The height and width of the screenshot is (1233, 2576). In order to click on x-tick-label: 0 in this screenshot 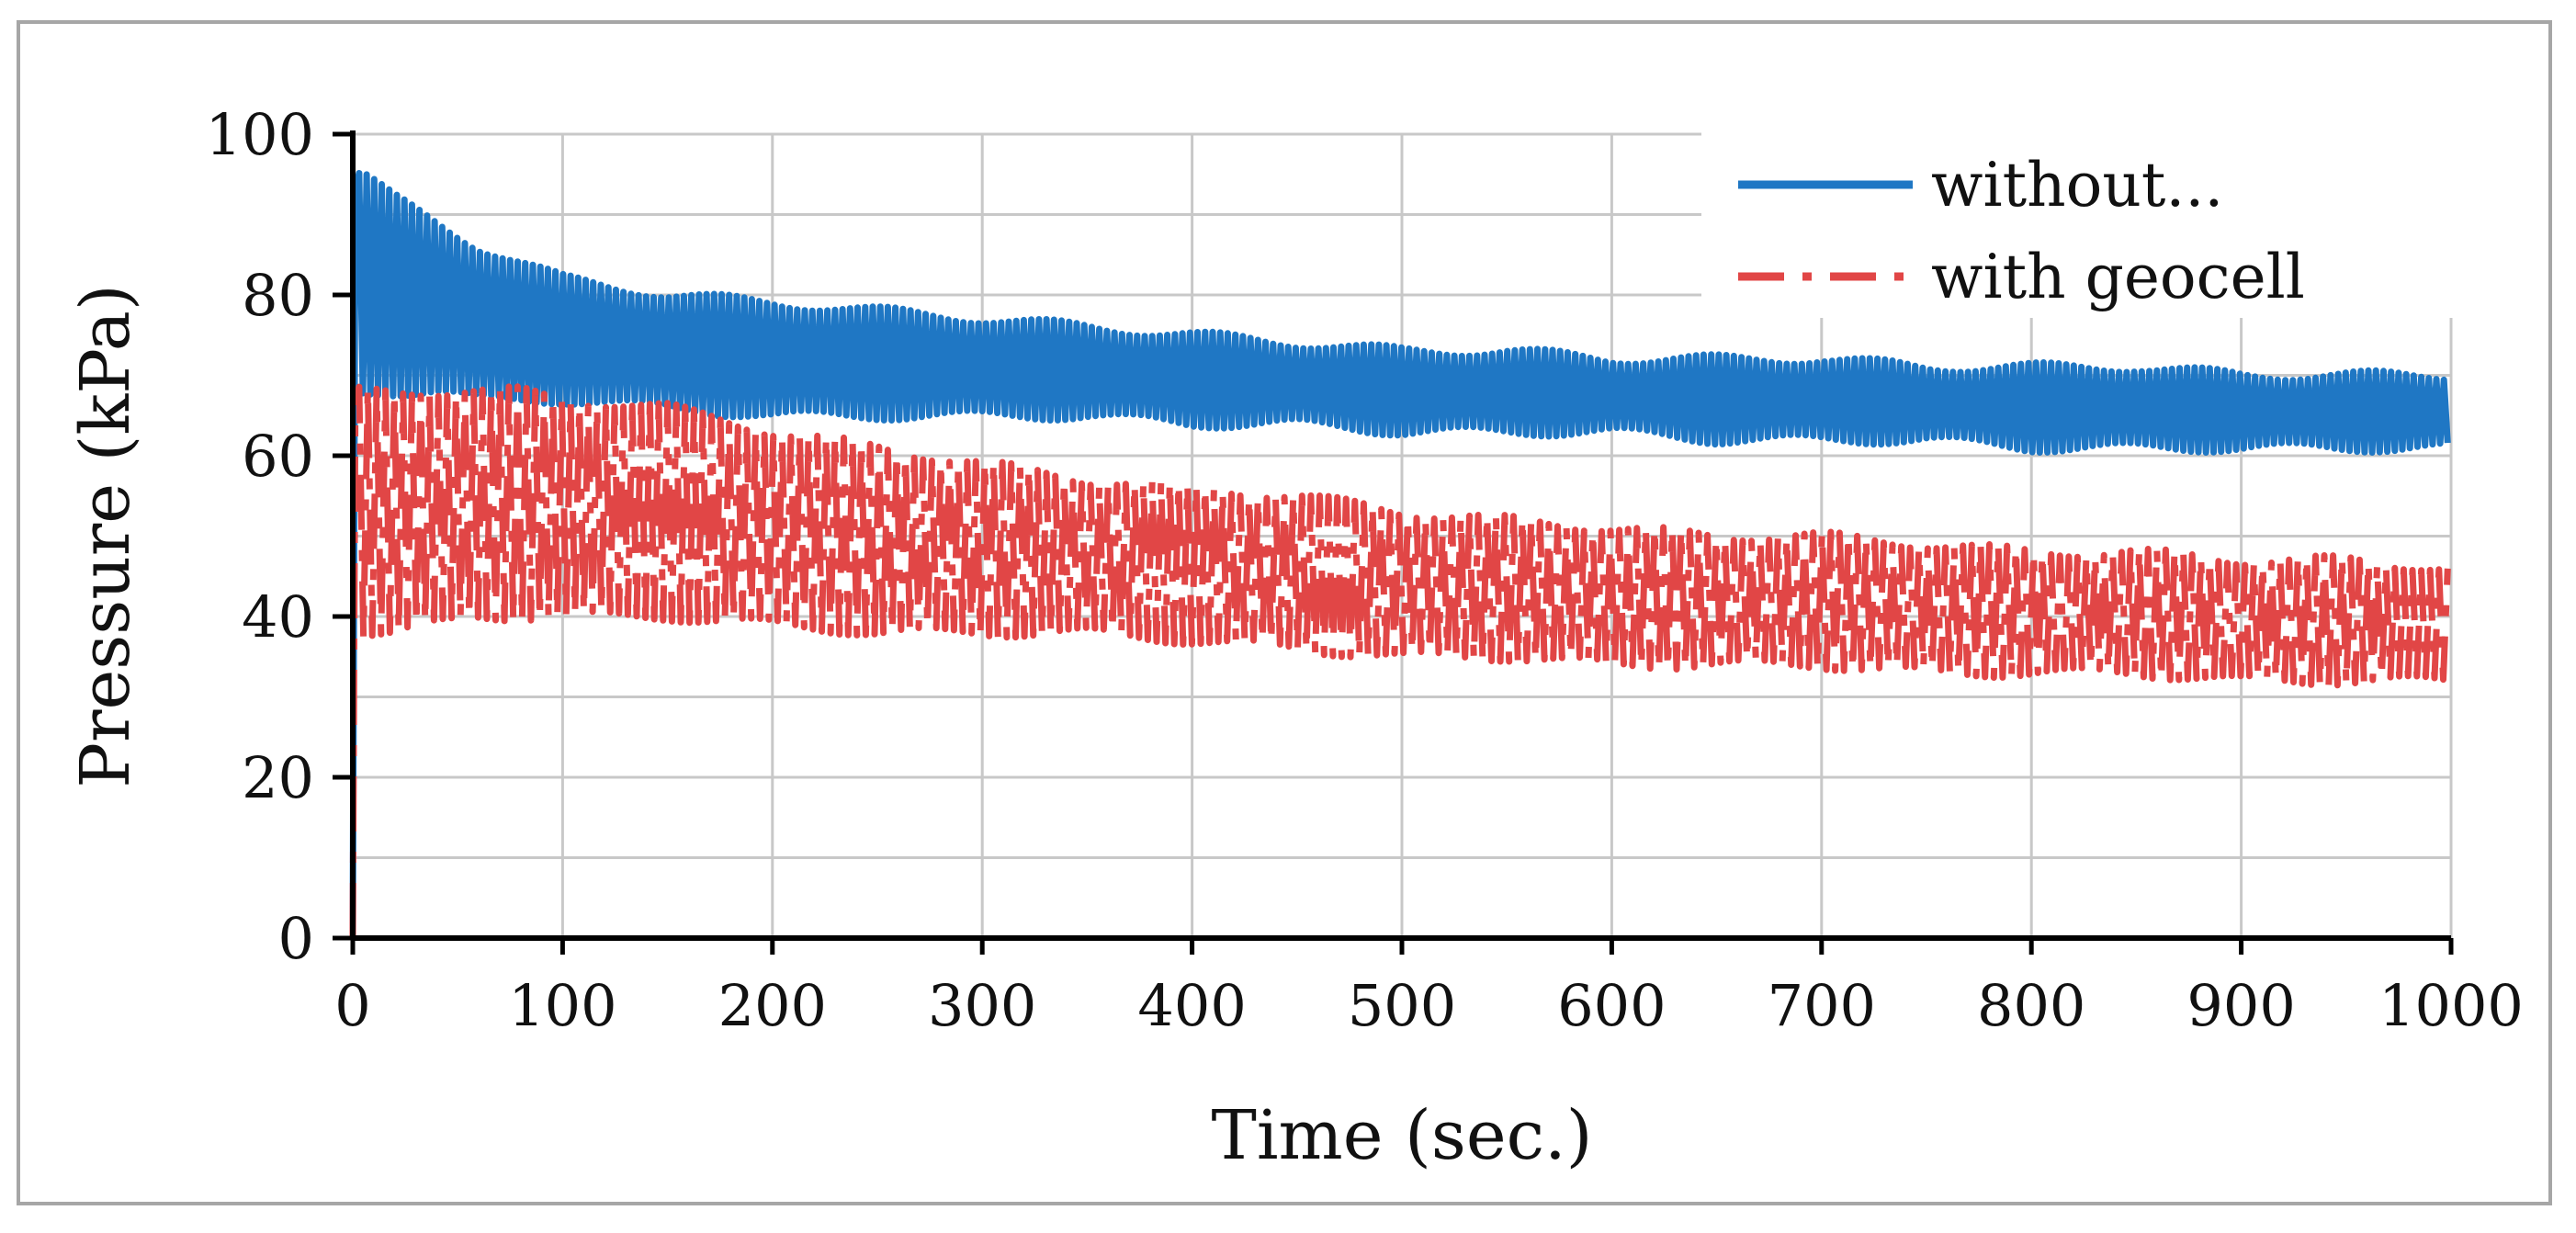, I will do `click(352, 1005)`.